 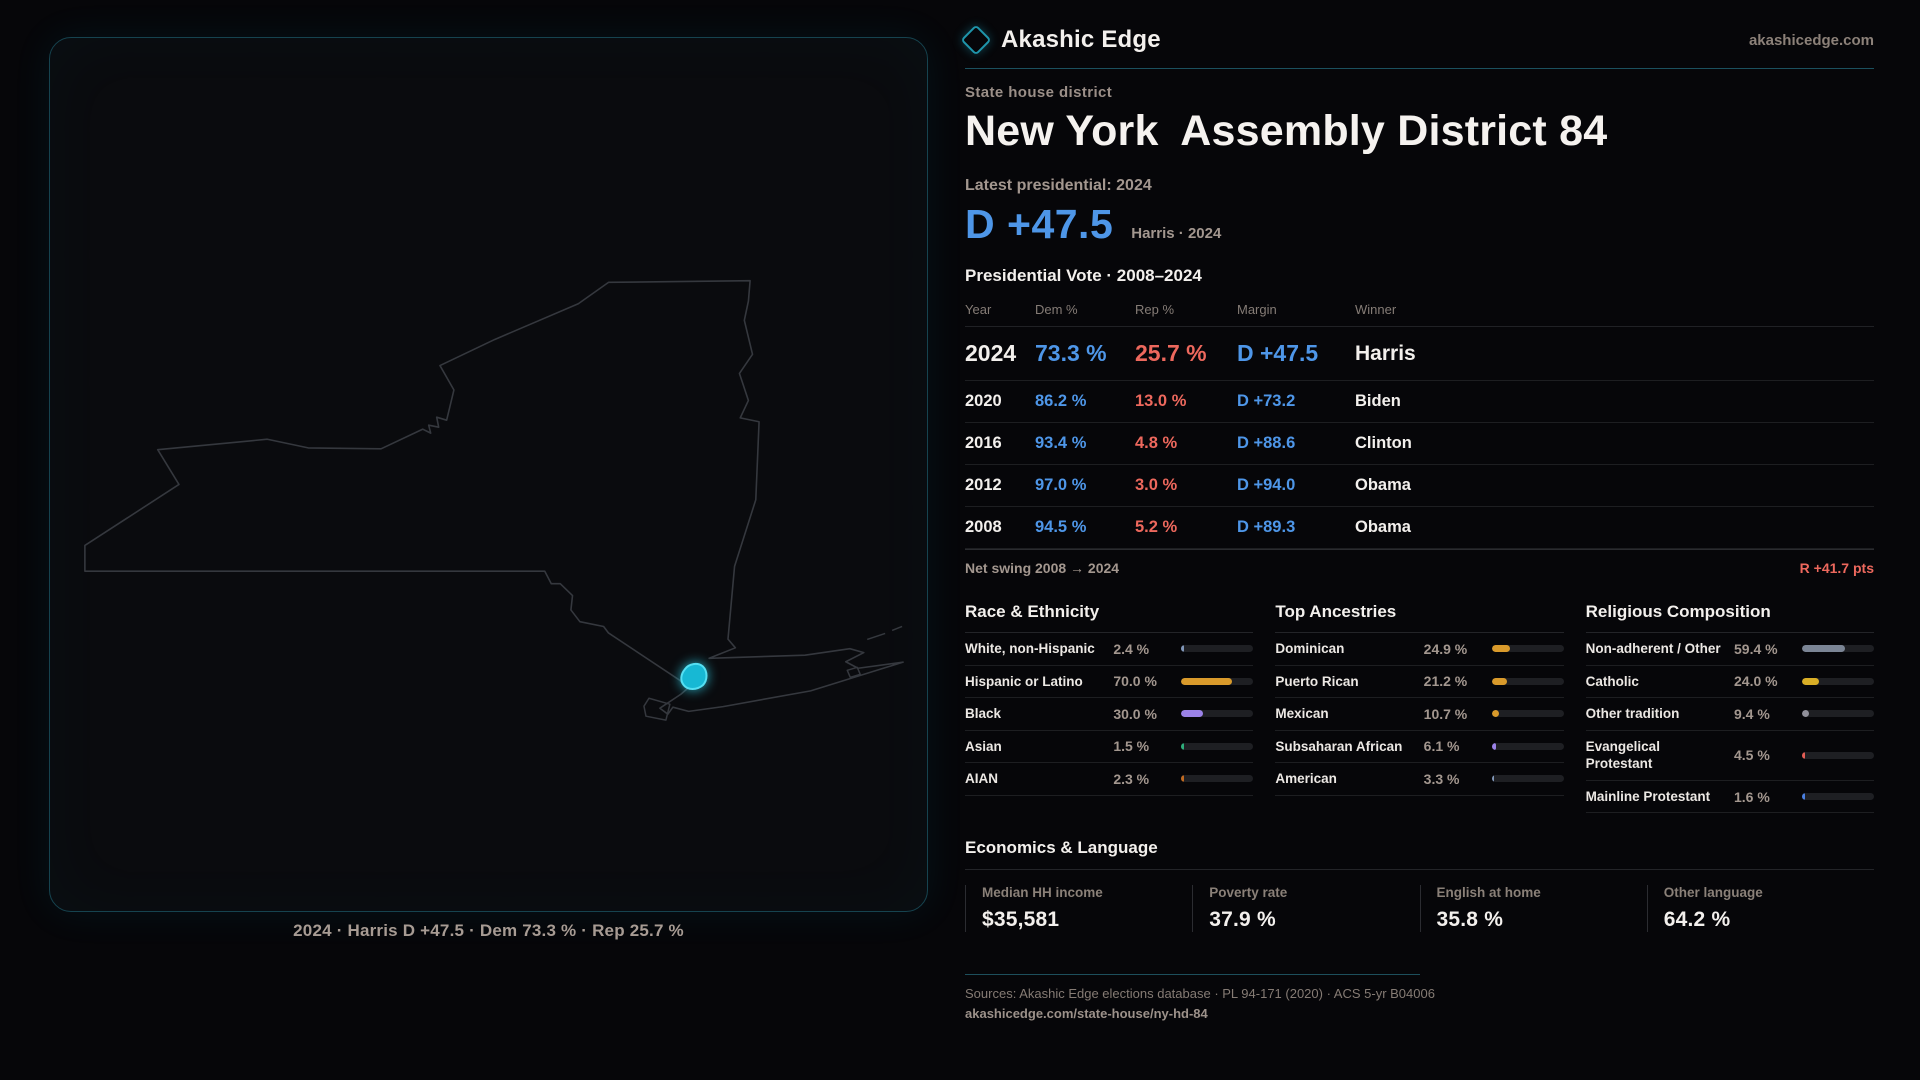 I want to click on district-type-kicker: State house district, so click(x=1039, y=92).